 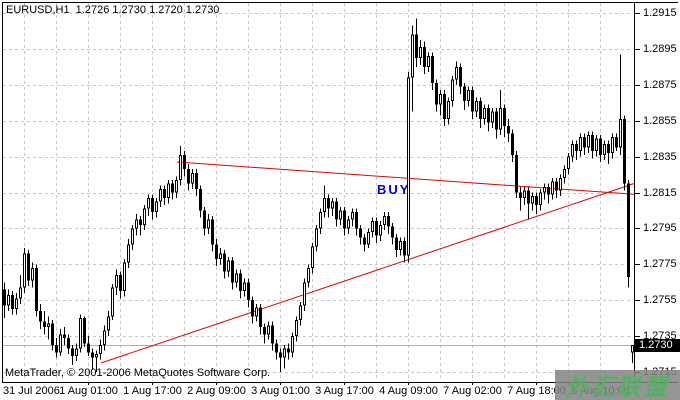 I want to click on watermark-text: 外汇联盟, so click(x=617, y=387).